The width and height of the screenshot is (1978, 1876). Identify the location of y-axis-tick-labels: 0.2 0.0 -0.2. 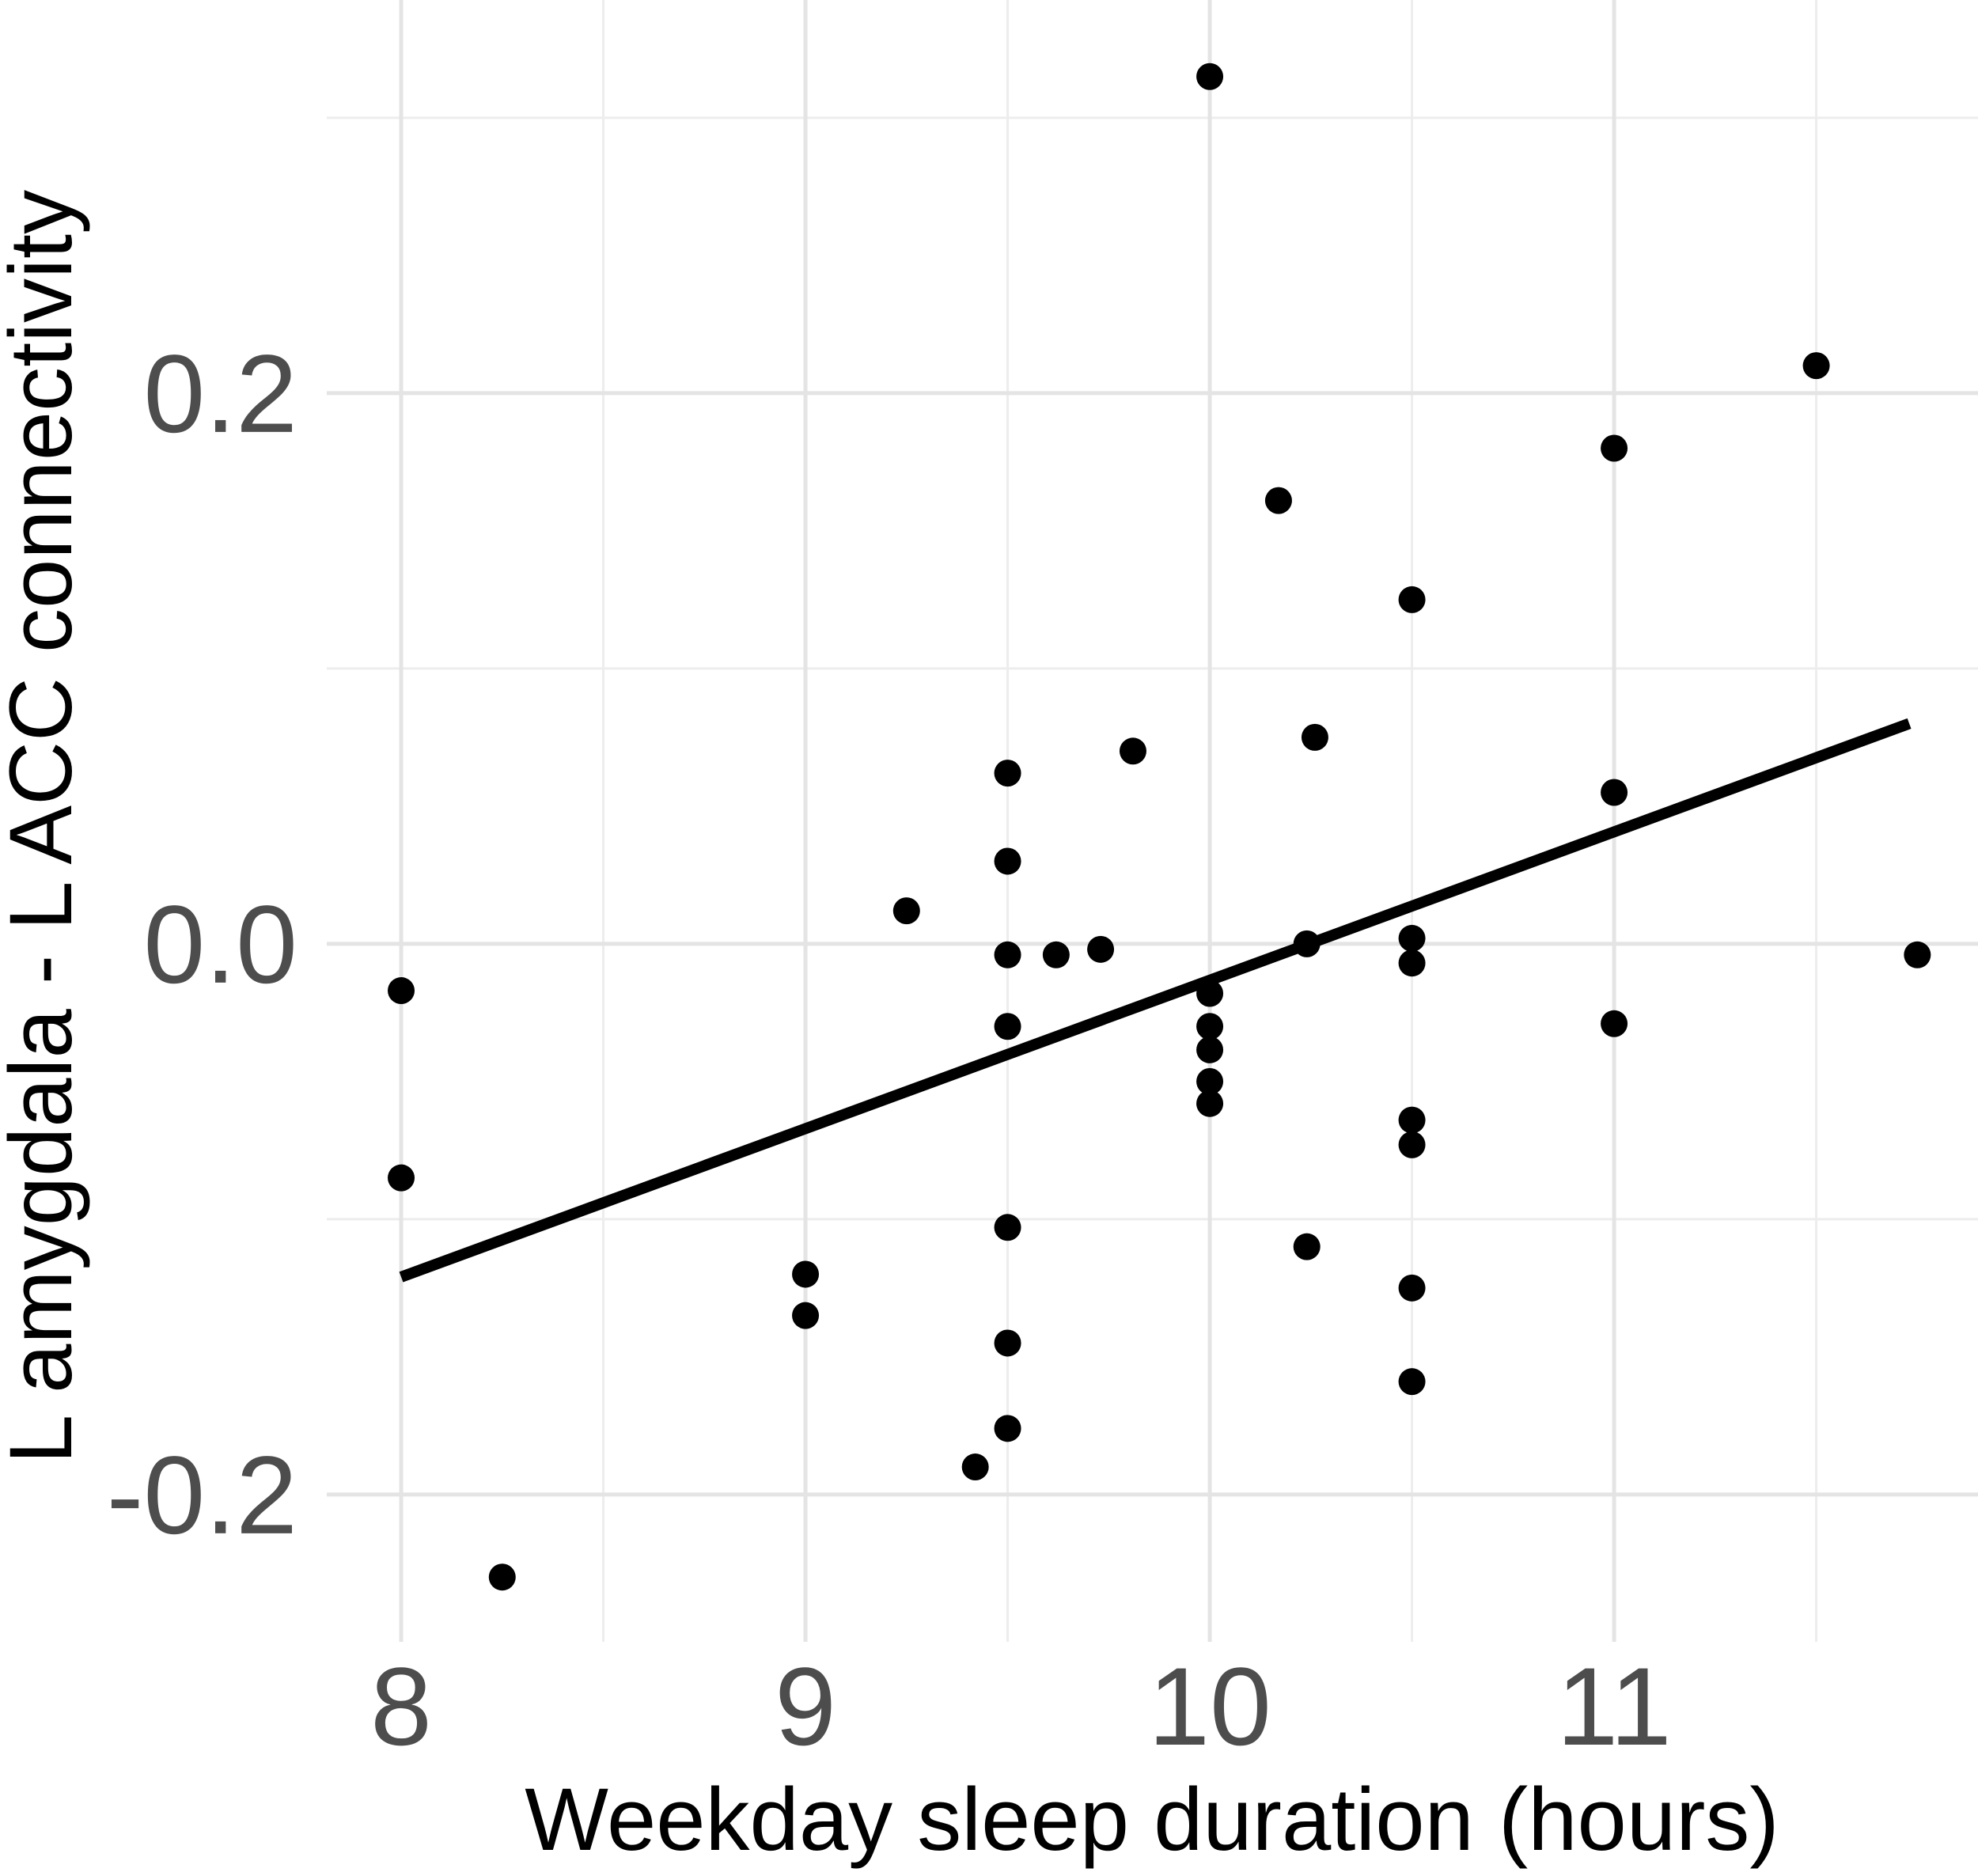
(202, 944).